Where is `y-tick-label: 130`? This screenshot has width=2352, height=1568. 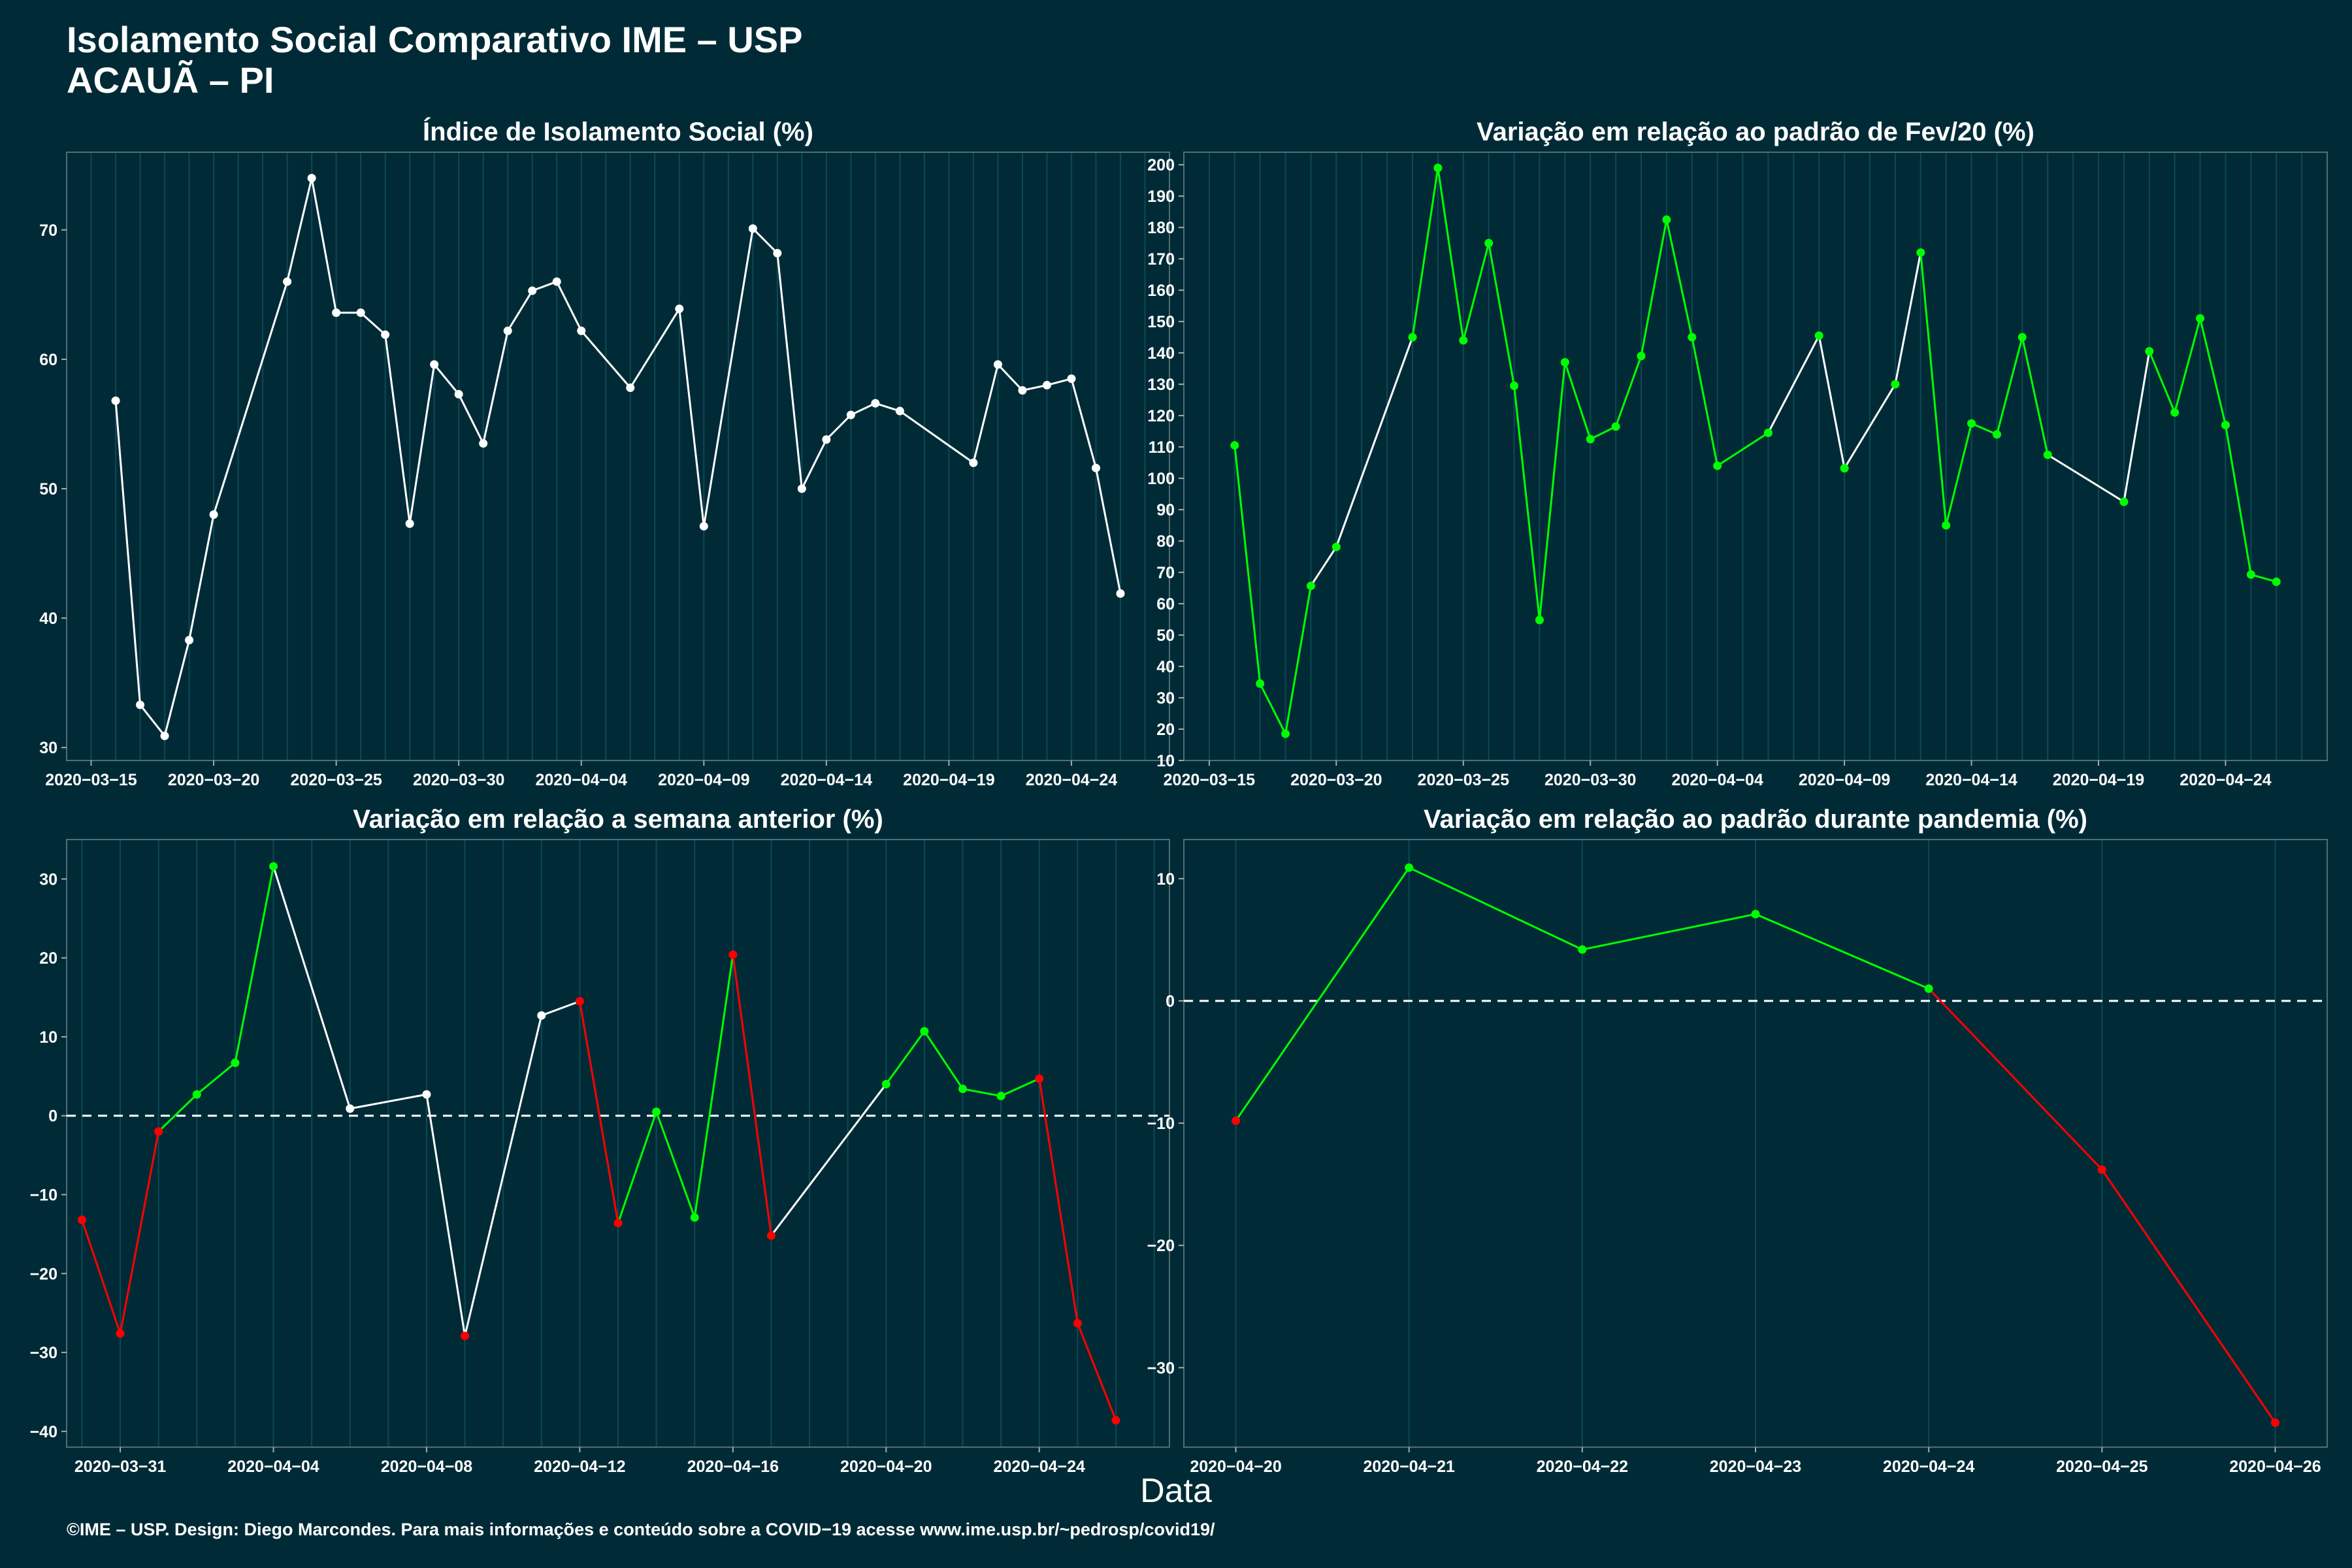 y-tick-label: 130 is located at coordinates (1161, 385).